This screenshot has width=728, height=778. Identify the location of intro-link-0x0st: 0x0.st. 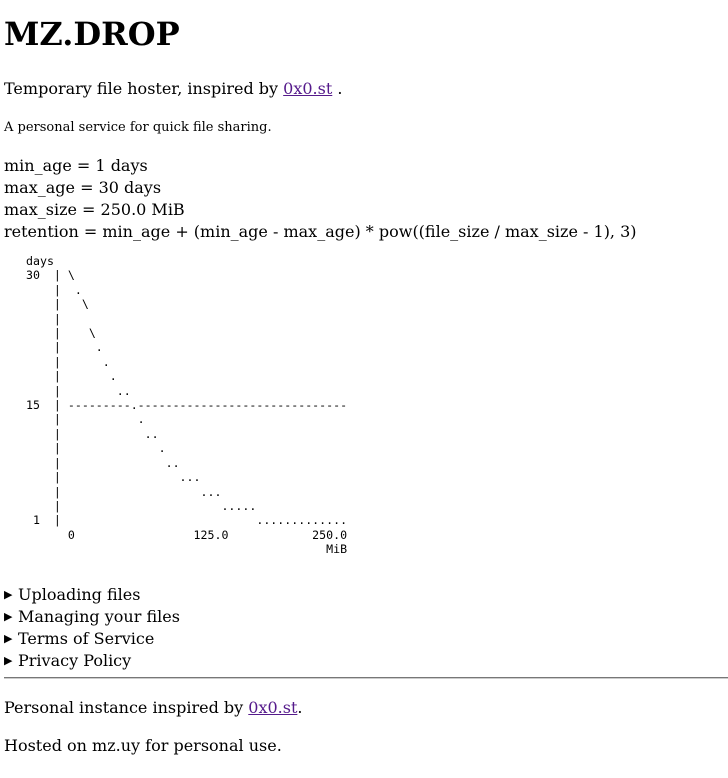
(308, 88).